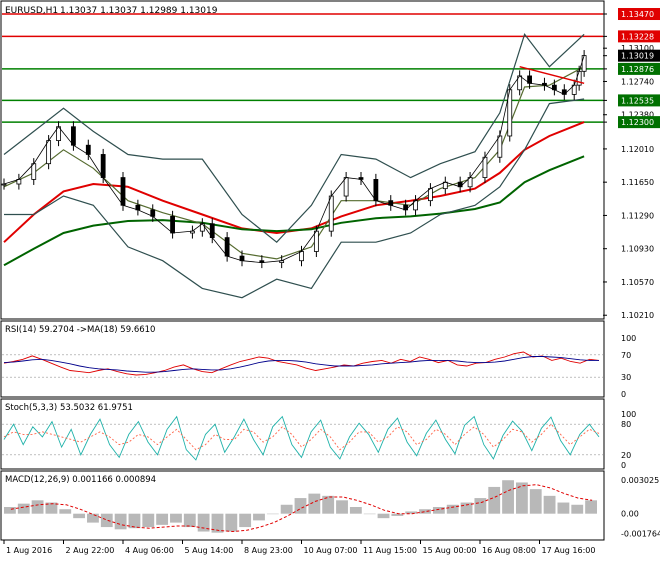 The width and height of the screenshot is (660, 564). I want to click on time-tick-label: 15 Aug 00:00, so click(450, 550).